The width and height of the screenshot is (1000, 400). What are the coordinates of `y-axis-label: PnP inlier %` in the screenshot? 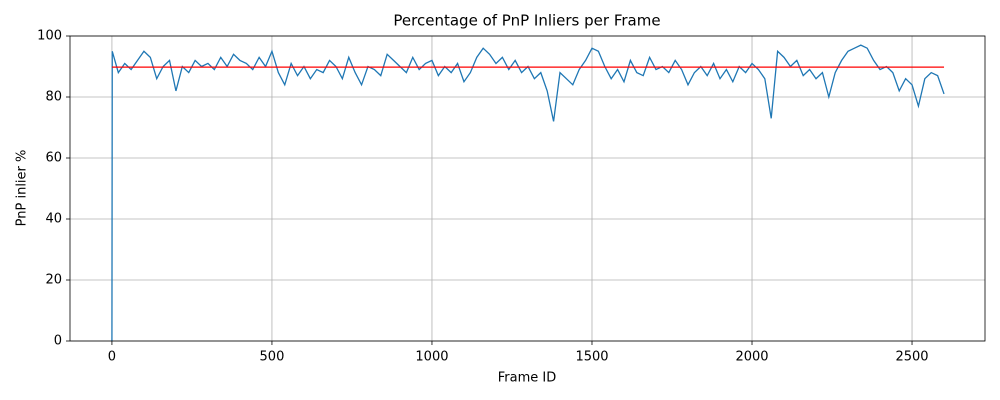 It's located at (22, 188).